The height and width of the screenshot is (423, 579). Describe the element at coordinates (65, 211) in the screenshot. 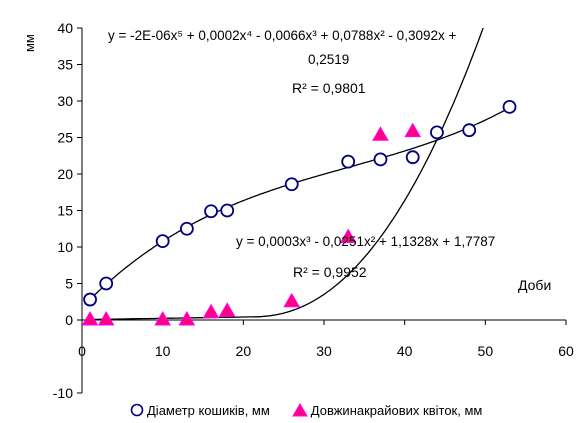

I see `y-tick-label: 15` at that location.